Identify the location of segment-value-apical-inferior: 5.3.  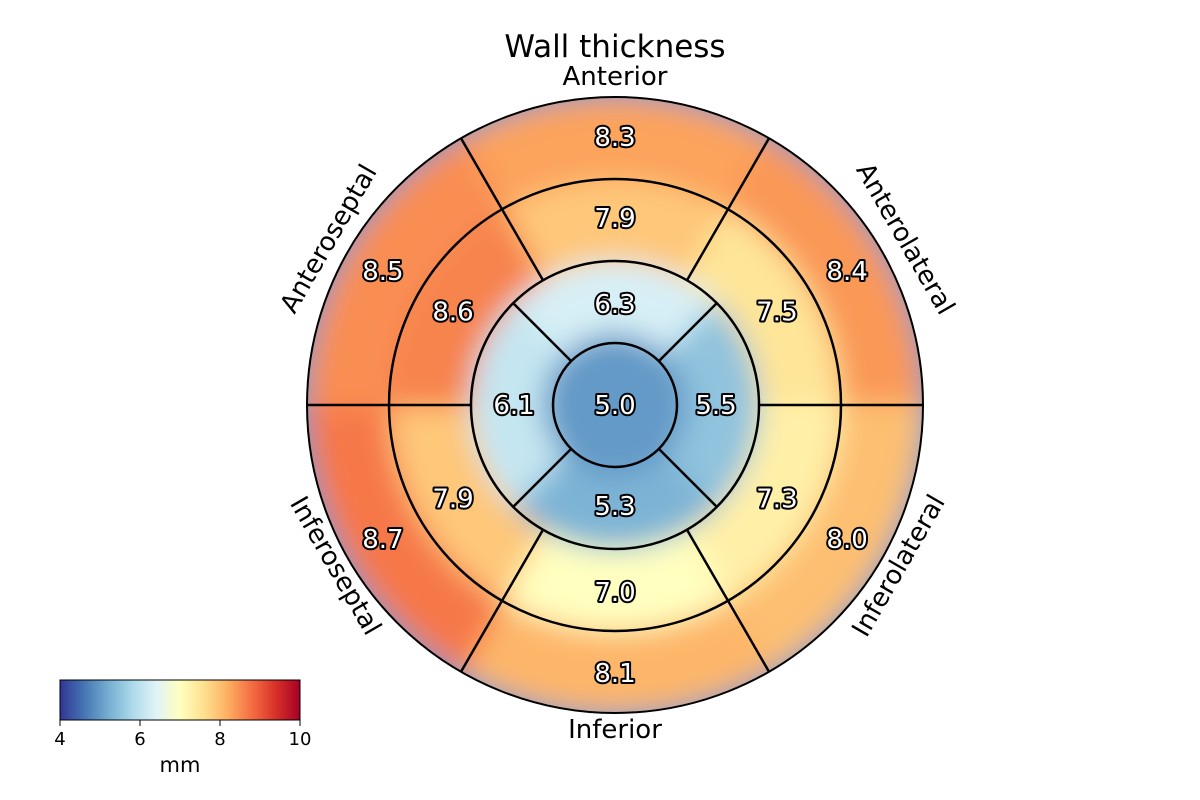
(614, 507).